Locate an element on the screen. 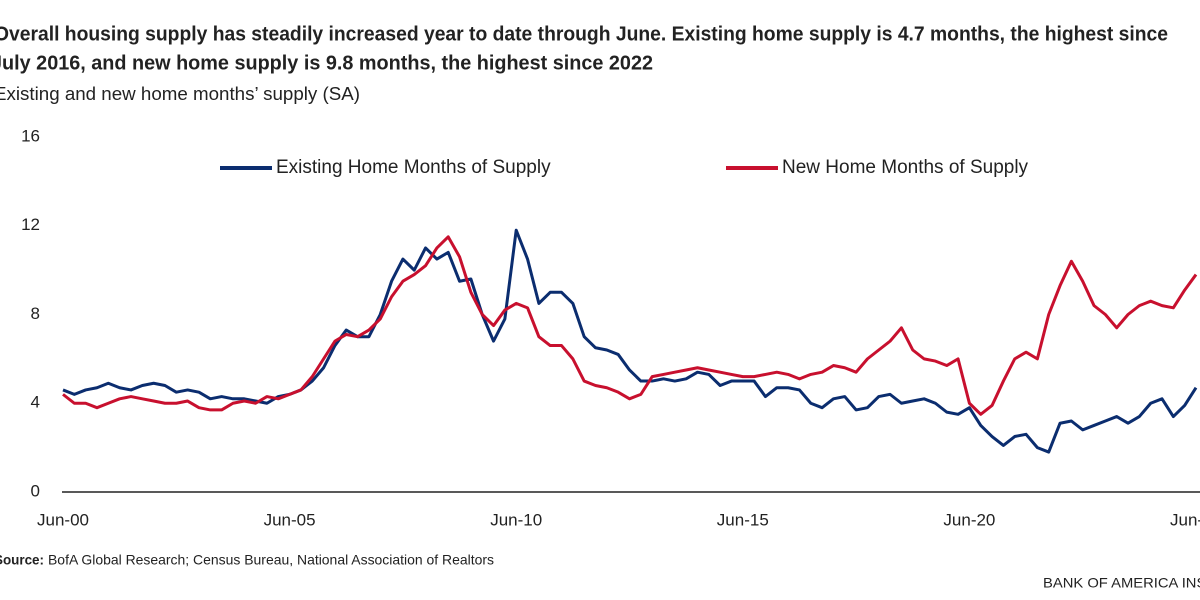 The width and height of the screenshot is (1200, 600). source-label: Source: is located at coordinates (22, 560).